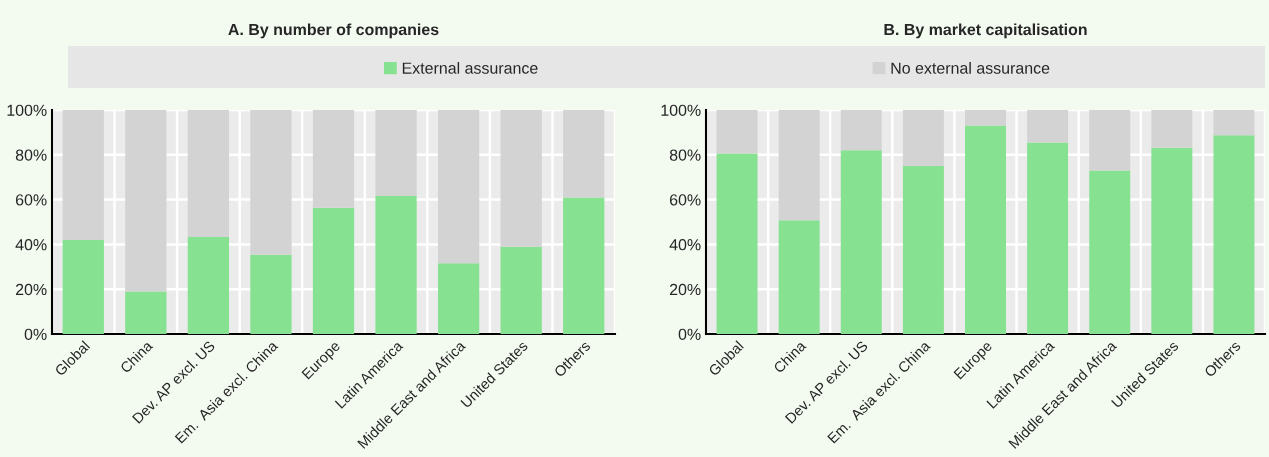  What do you see at coordinates (970, 68) in the screenshot?
I see `legend-label: No external assurance` at bounding box center [970, 68].